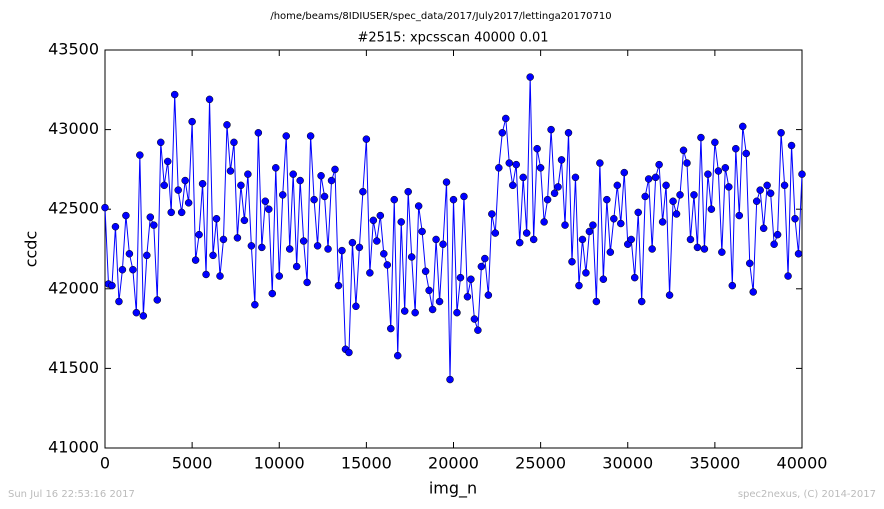 This screenshot has width=884, height=509. What do you see at coordinates (453, 489) in the screenshot?
I see `x-axis-label: img_n` at bounding box center [453, 489].